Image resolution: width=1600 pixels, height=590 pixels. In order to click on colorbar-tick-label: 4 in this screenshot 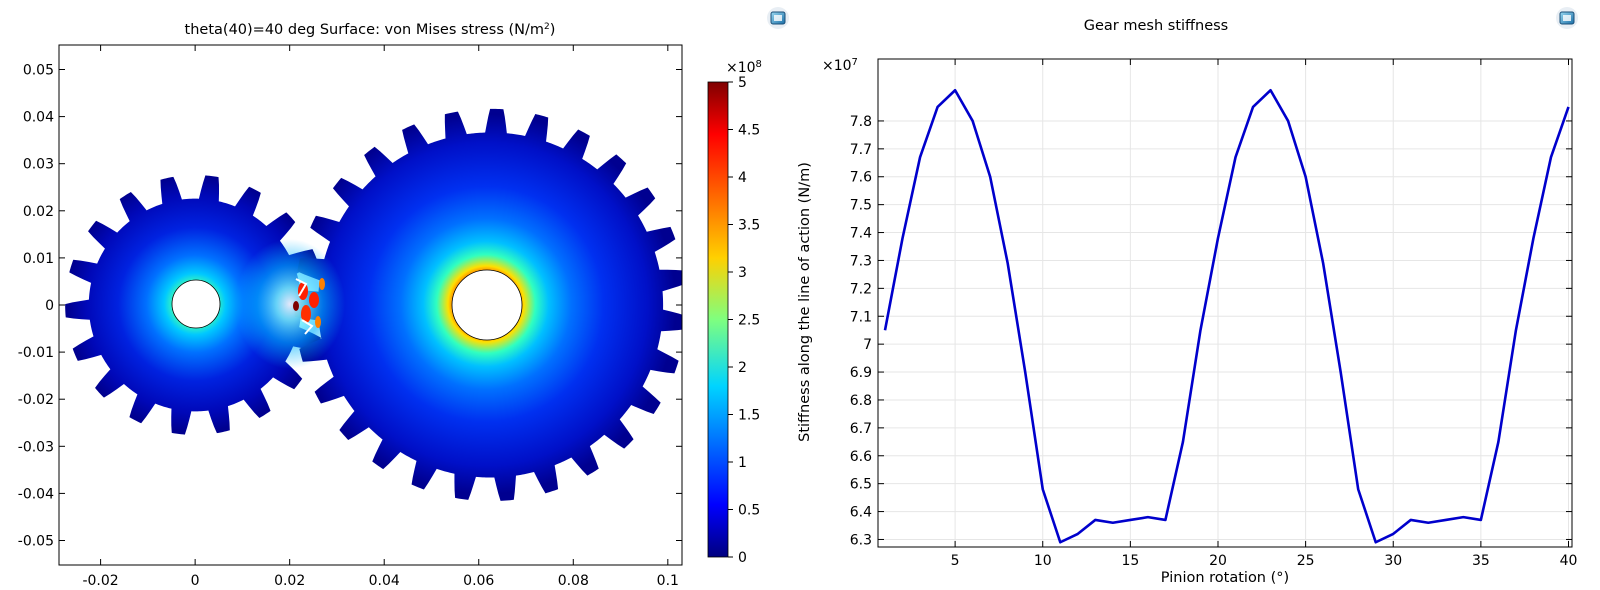, I will do `click(742, 178)`.